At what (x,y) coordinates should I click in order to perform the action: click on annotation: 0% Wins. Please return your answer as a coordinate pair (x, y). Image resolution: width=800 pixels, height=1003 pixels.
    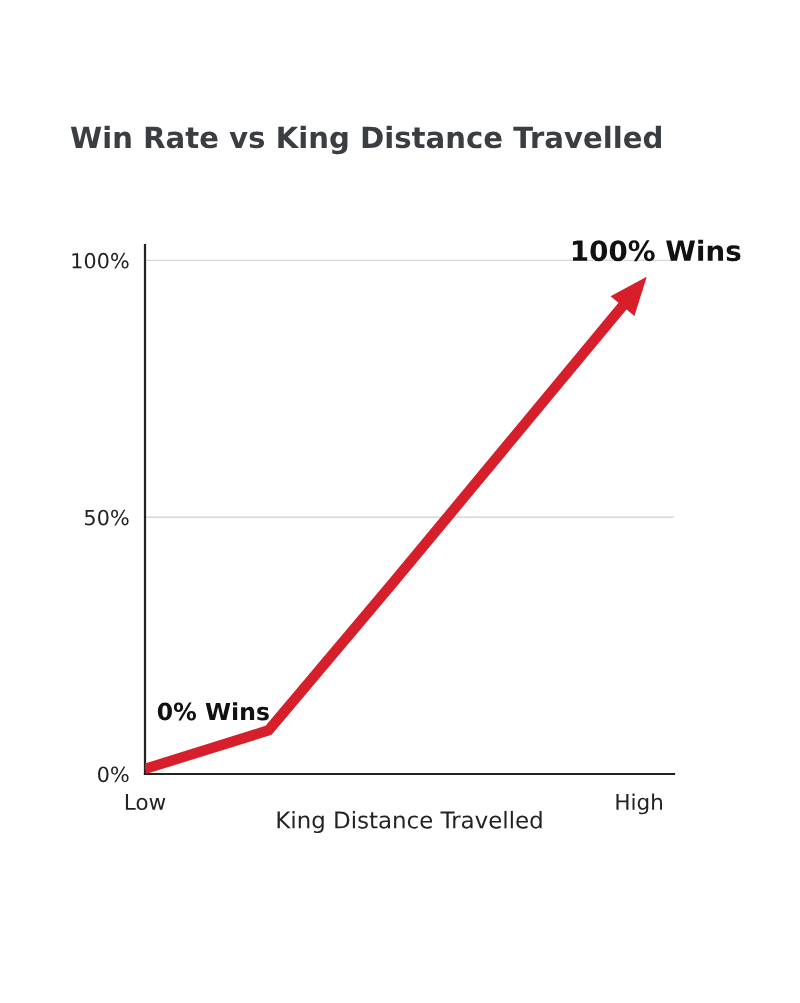
    Looking at the image, I should click on (213, 711).